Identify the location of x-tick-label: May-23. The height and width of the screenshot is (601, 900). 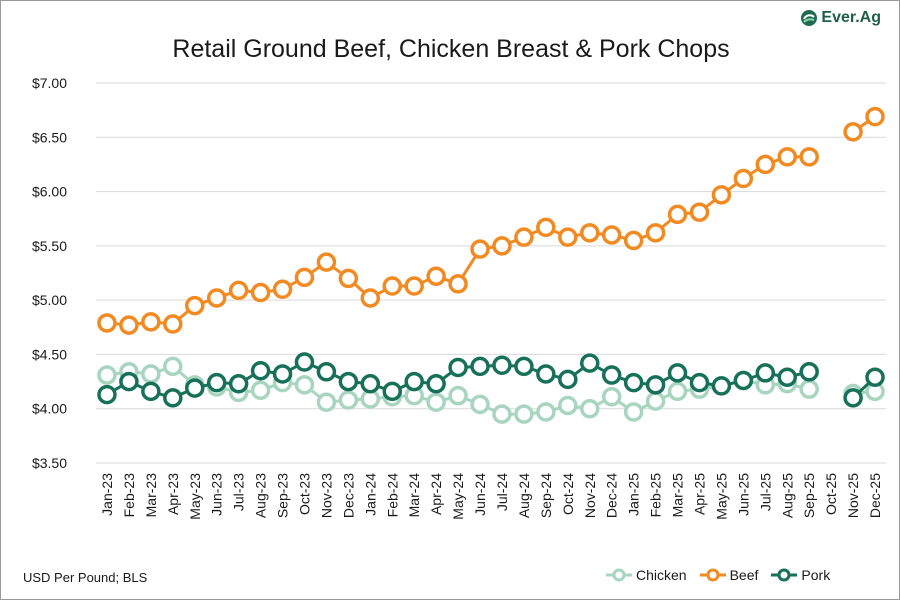
(195, 496).